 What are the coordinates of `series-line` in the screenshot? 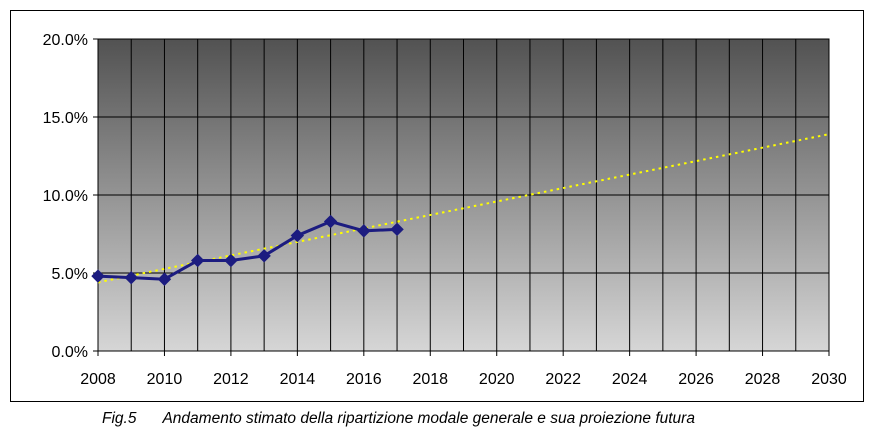 It's located at (247, 250).